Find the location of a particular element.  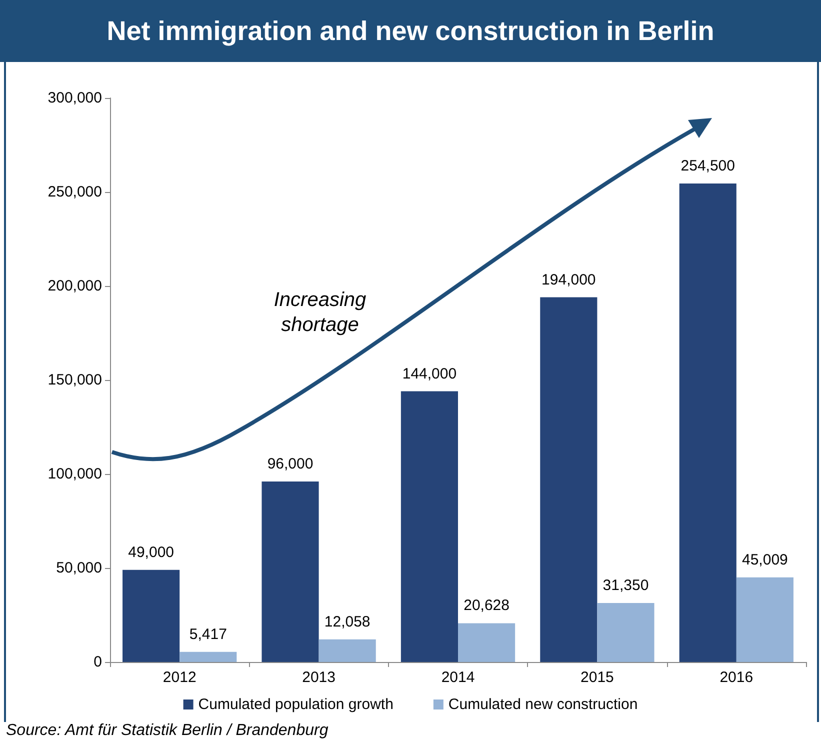

y-tick-label: 200,000 is located at coordinates (75, 286).